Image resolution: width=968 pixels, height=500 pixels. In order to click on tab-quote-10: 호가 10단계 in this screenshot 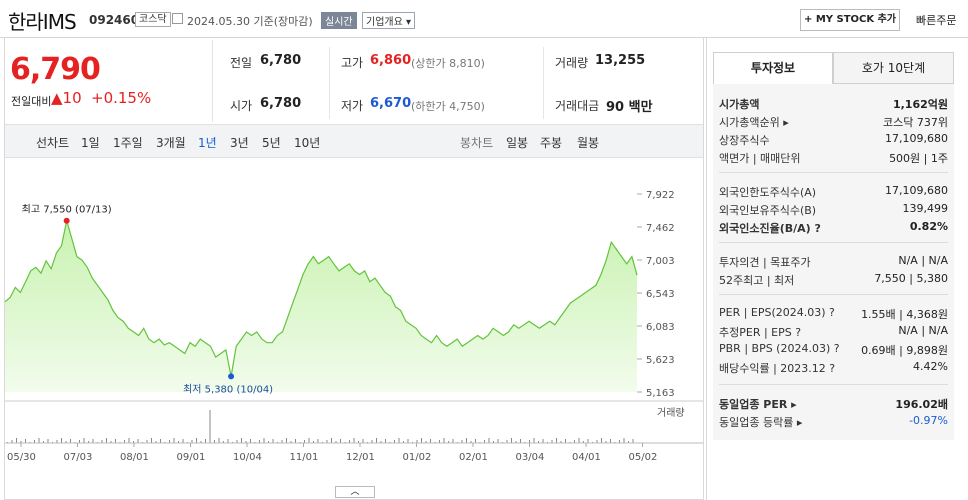, I will do `click(893, 68)`.